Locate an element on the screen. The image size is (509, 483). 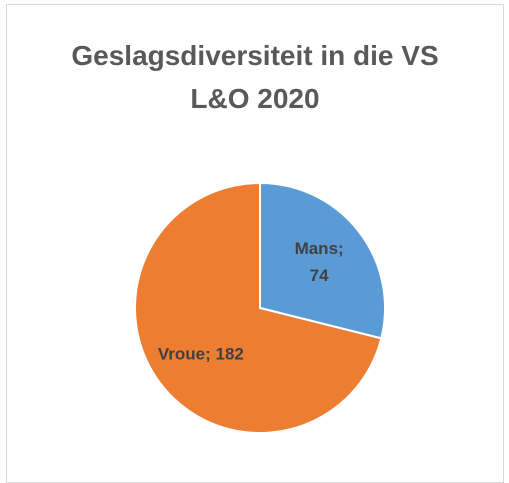
chart-title: Geslagsdiversiteit in die VS L&O 2020 is located at coordinates (255, 77).